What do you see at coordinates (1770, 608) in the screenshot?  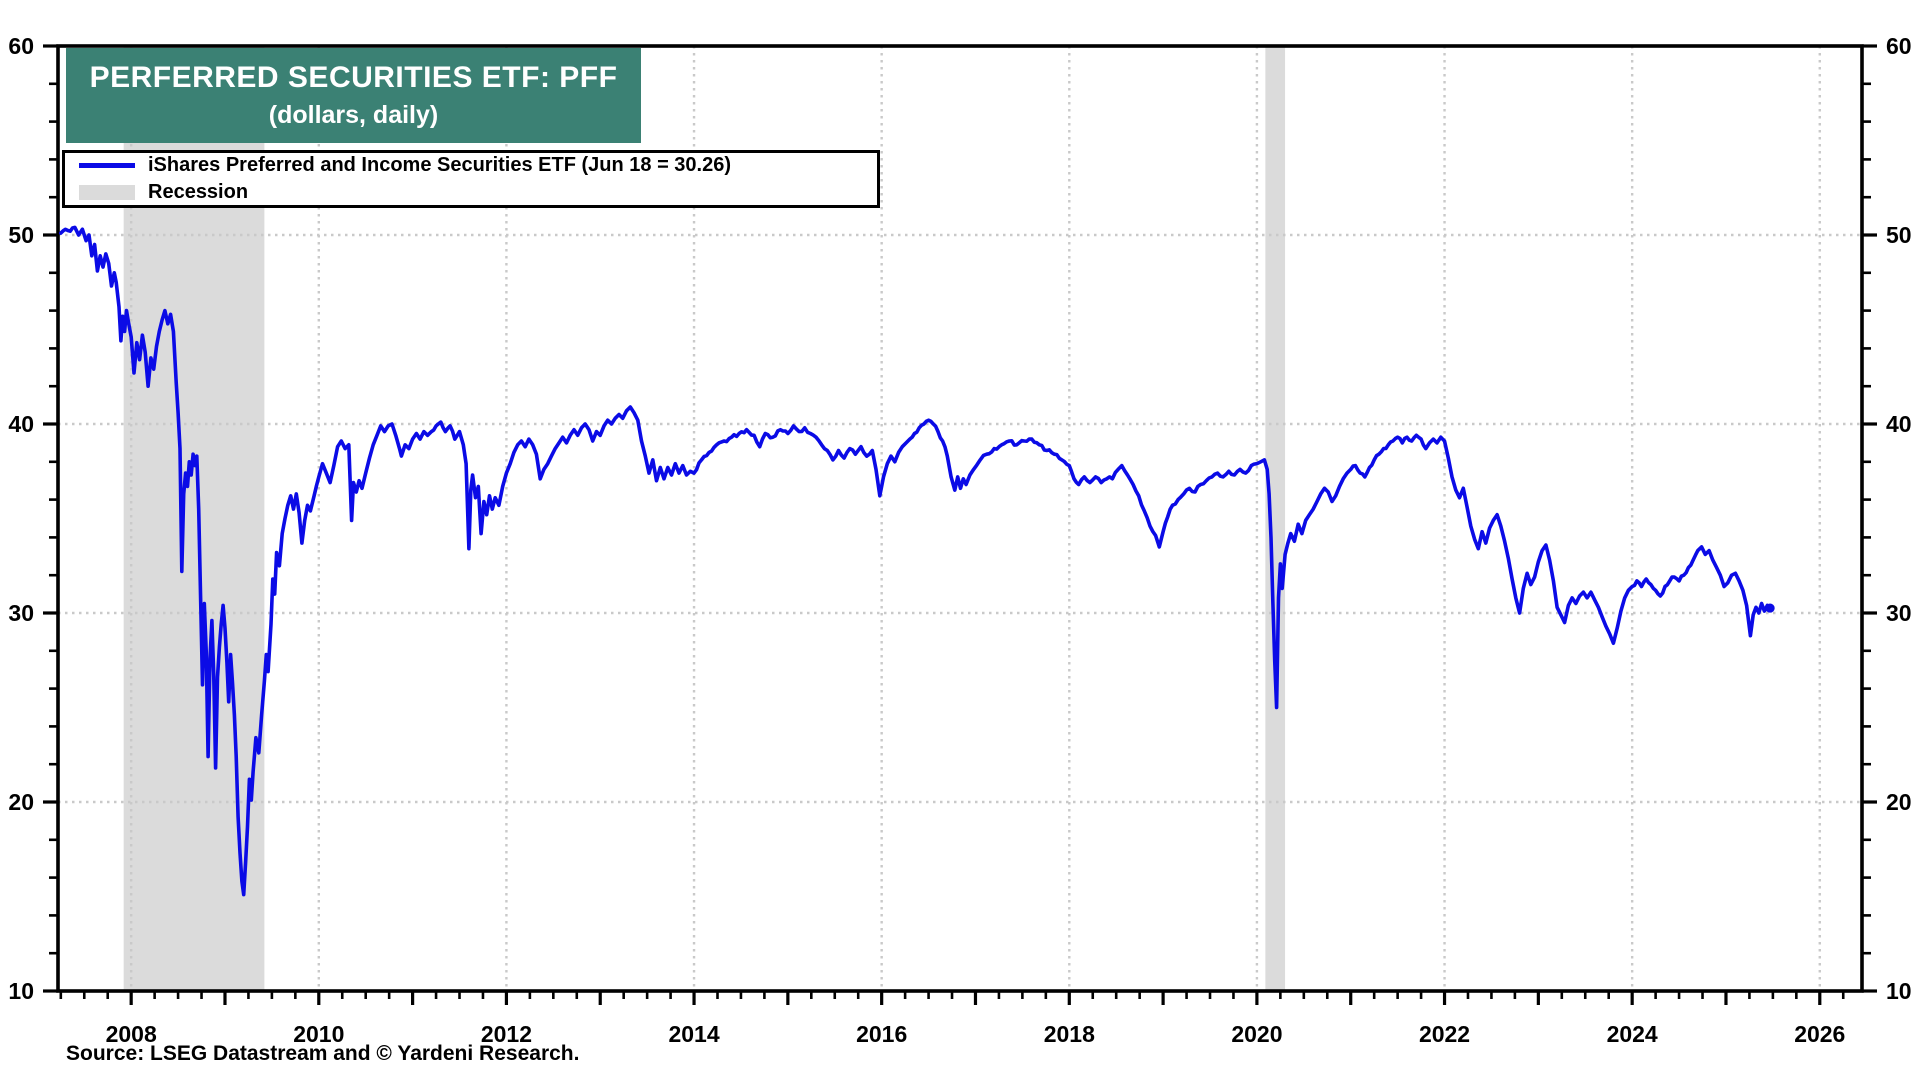 I see `latest-value-dot` at bounding box center [1770, 608].